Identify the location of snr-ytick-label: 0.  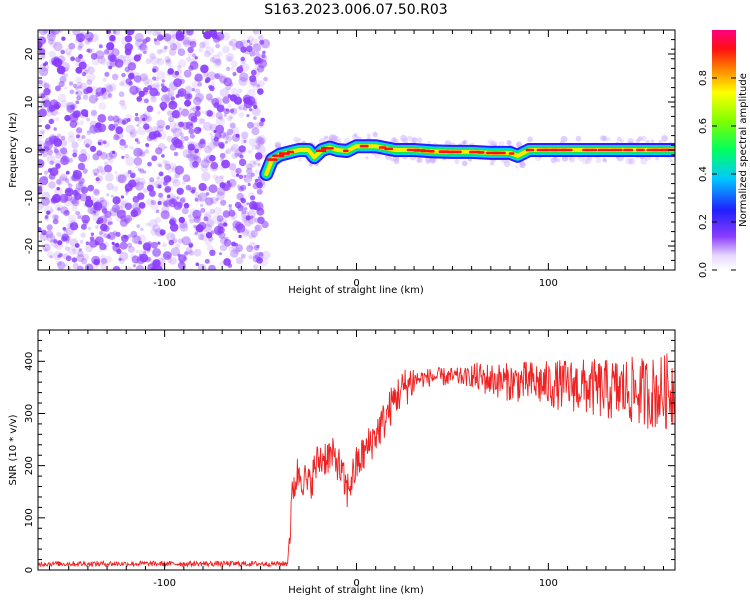
(29, 570).